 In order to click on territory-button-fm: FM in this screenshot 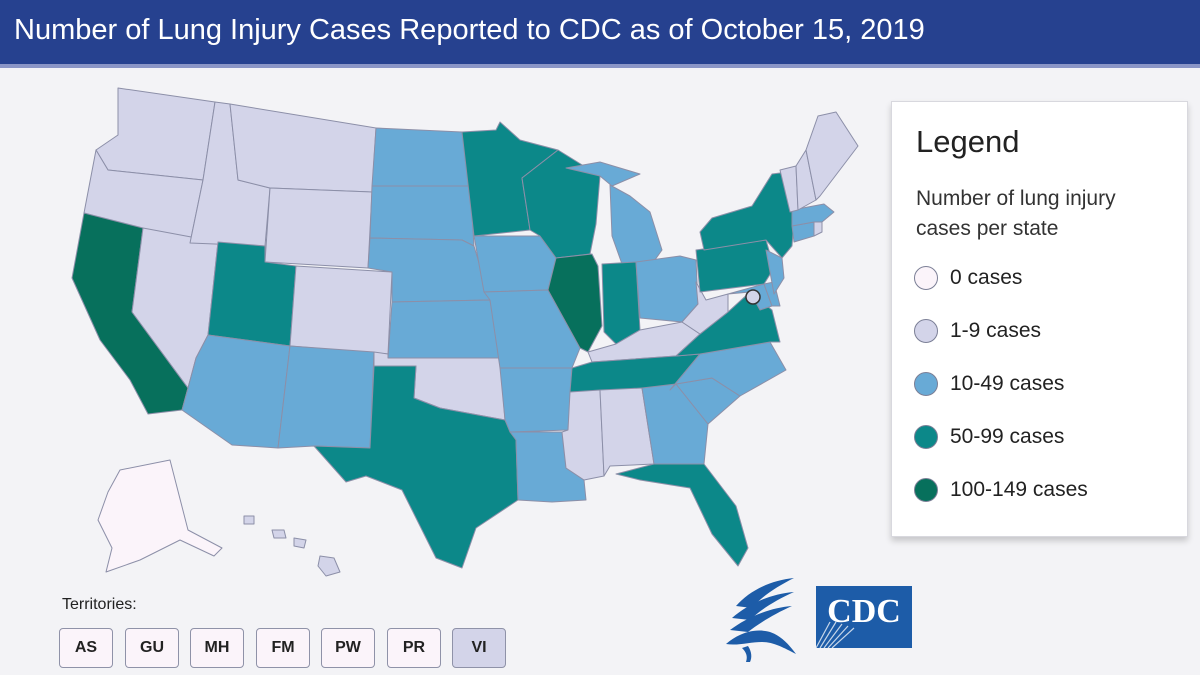, I will do `click(283, 648)`.